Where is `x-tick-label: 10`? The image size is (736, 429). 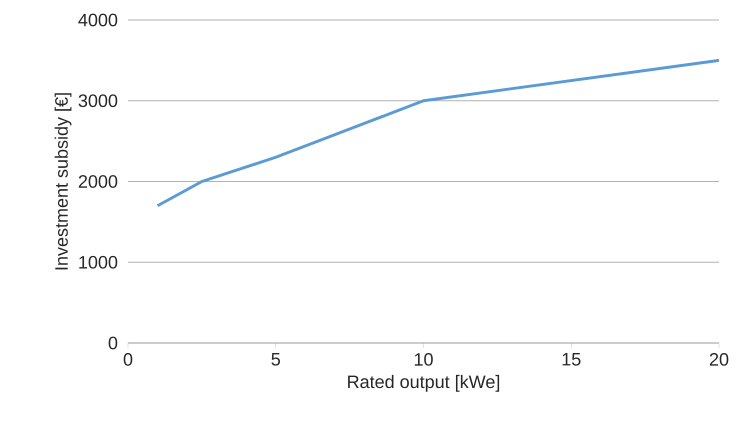 x-tick-label: 10 is located at coordinates (423, 359).